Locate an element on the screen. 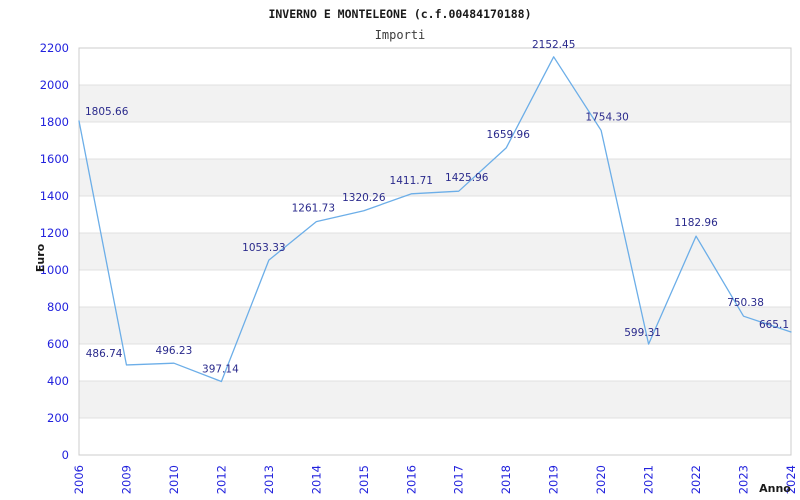 This screenshot has width=800, height=500. x-tick-label: 2023 is located at coordinates (744, 479).